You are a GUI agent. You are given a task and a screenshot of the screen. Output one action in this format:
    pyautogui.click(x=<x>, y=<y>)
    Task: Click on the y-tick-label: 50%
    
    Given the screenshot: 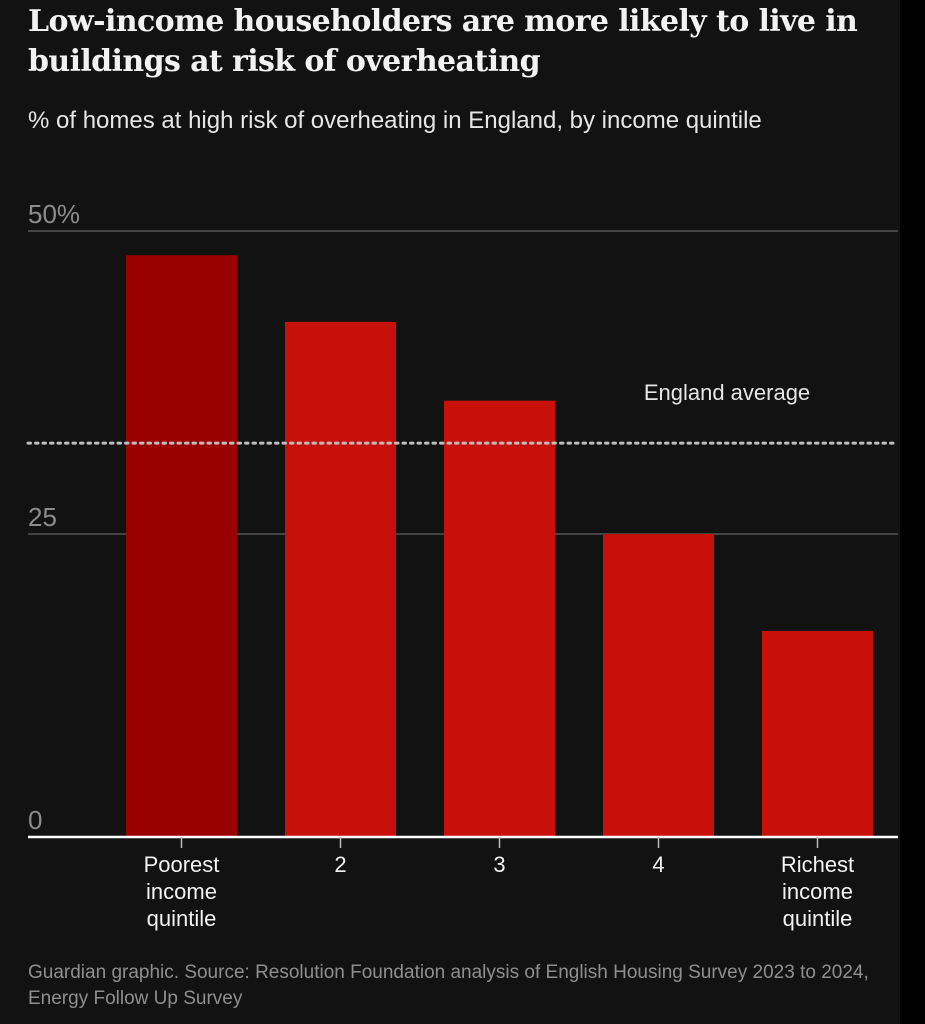 What is the action you would take?
    pyautogui.click(x=54, y=214)
    